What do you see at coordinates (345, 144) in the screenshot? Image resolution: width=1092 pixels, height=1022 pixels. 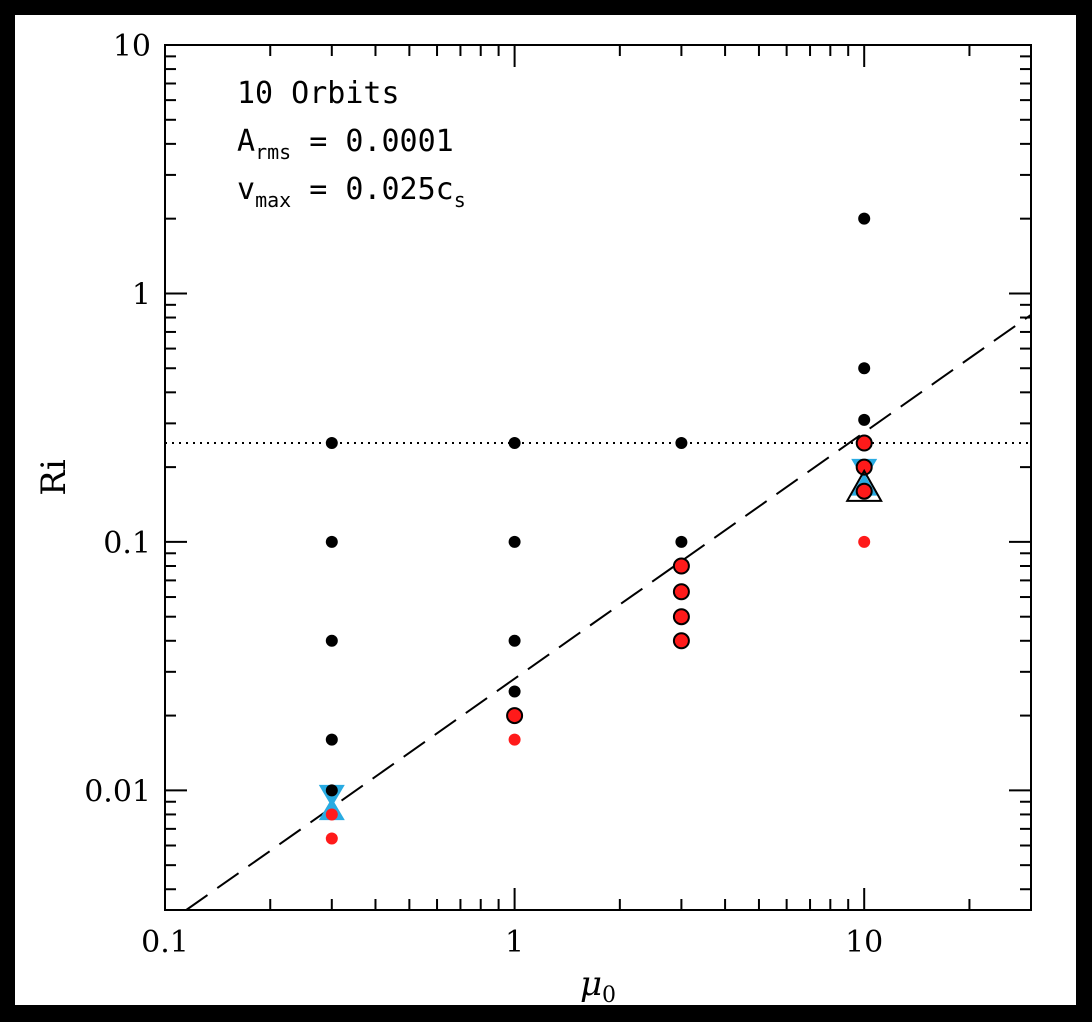 I see `annotation-line: Arms = 0.0001` at bounding box center [345, 144].